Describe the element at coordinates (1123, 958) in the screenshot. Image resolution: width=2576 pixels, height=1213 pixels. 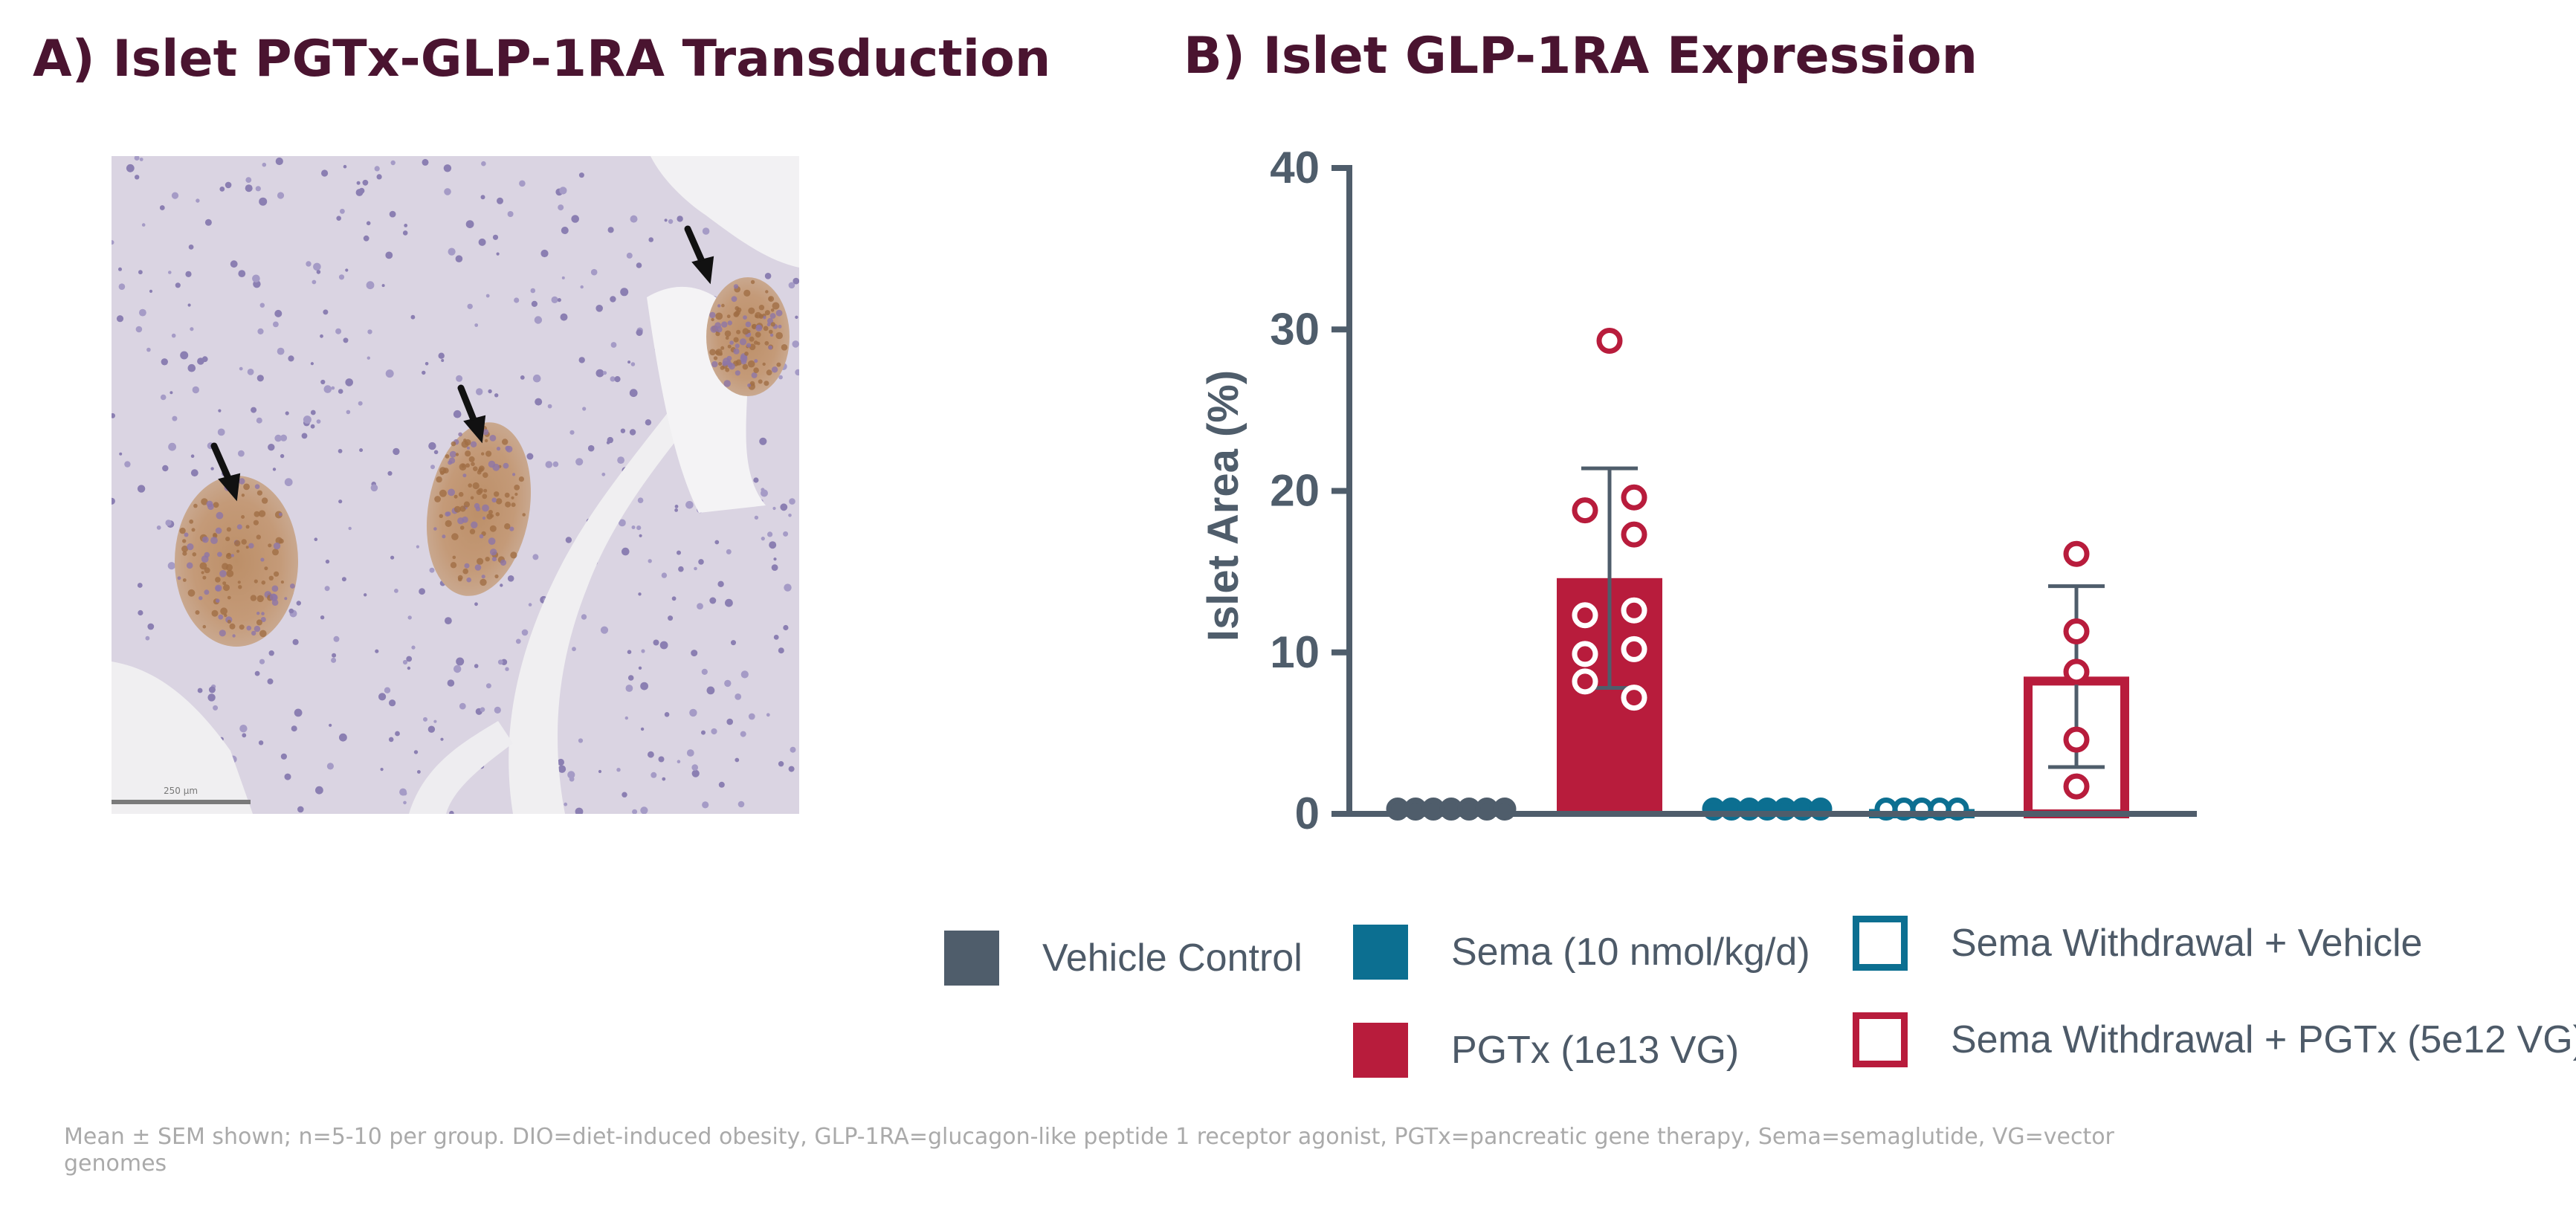
I see `legend-item-vehicle-control: Vehicle Control` at that location.